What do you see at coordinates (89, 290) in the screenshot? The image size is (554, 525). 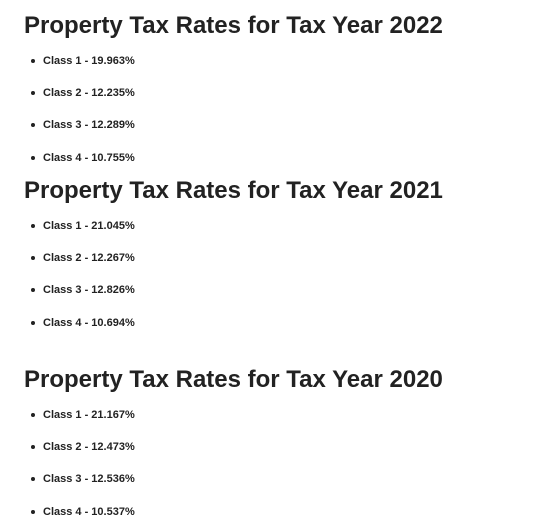 I see `rate-text: Class 3 - 12.826%` at bounding box center [89, 290].